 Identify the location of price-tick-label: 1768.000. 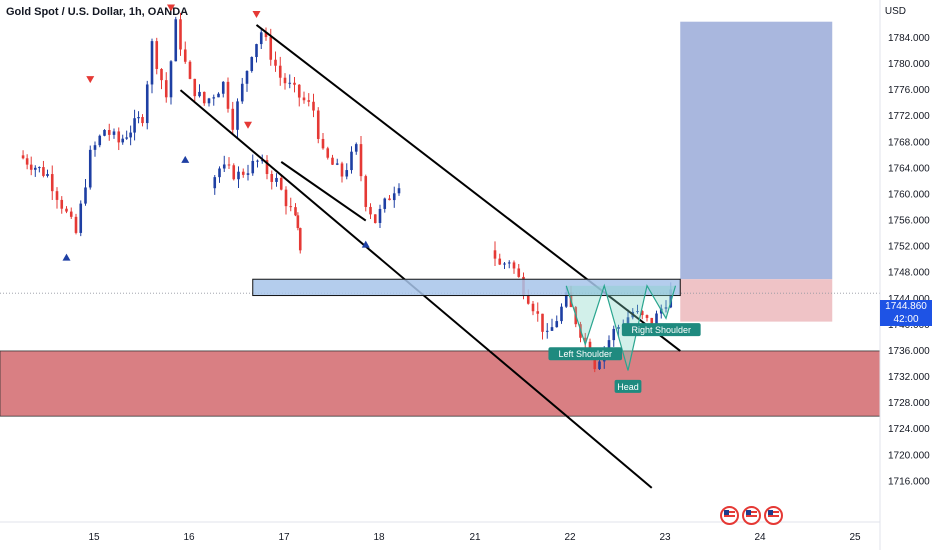
(909, 142).